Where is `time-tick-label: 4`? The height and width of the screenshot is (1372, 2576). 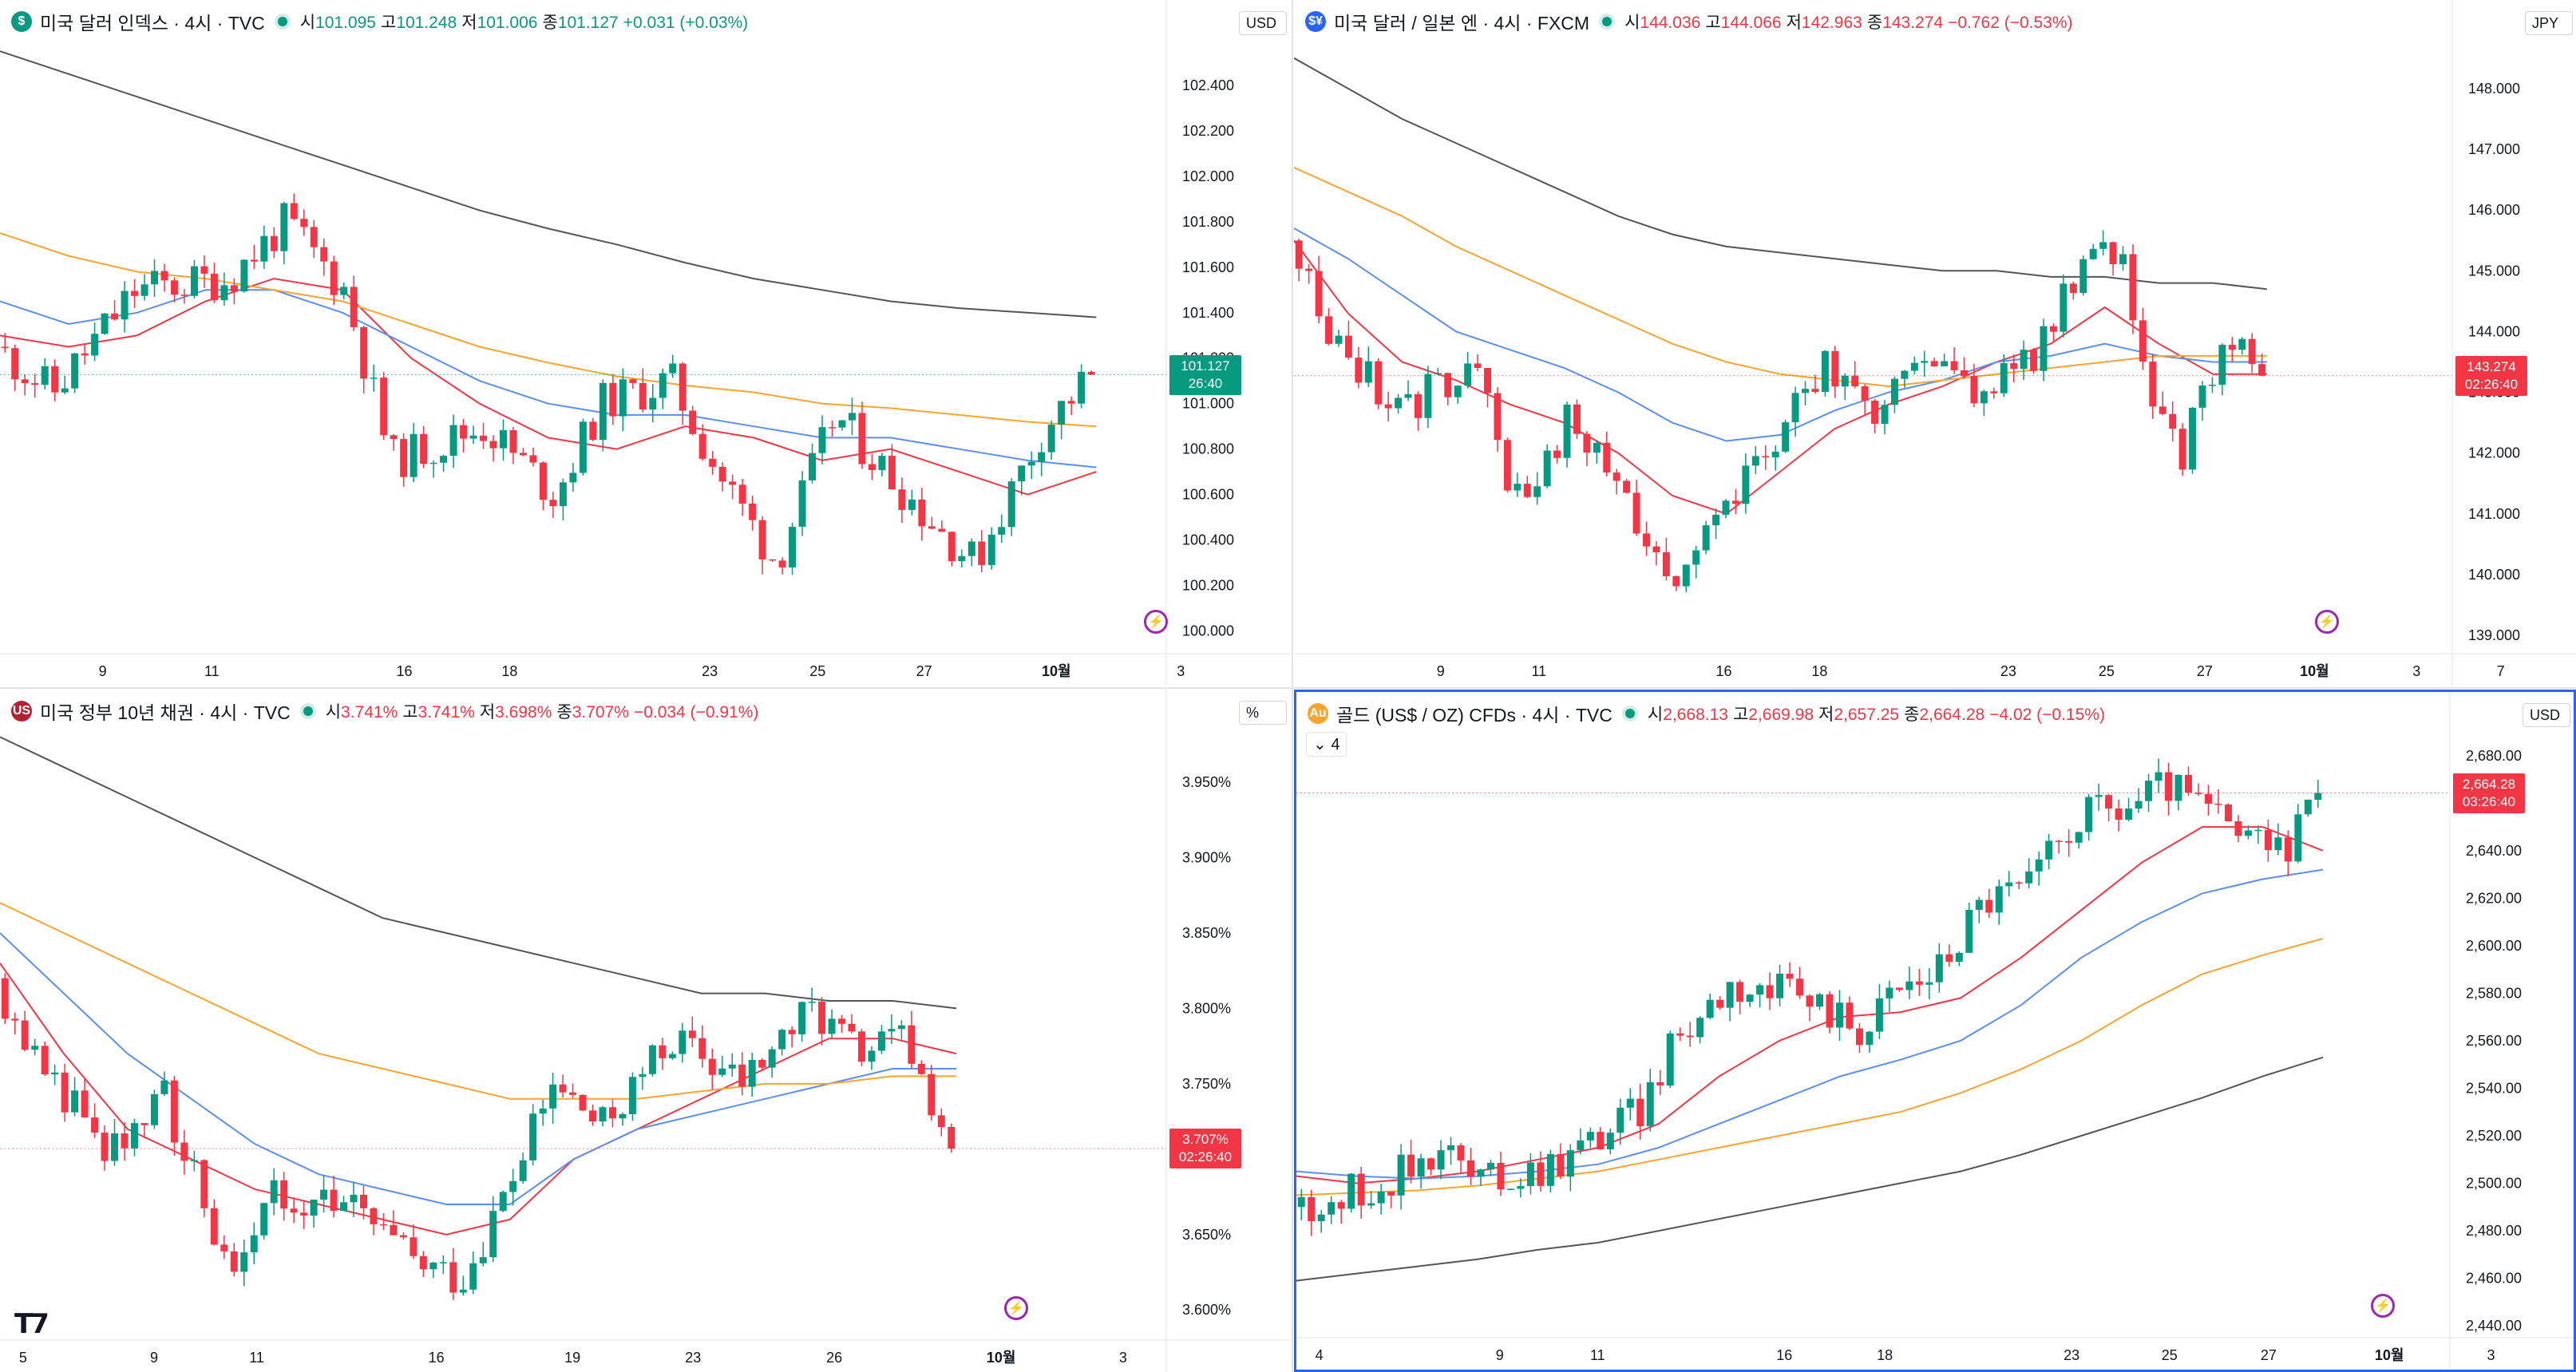
time-tick-label: 4 is located at coordinates (1320, 1355).